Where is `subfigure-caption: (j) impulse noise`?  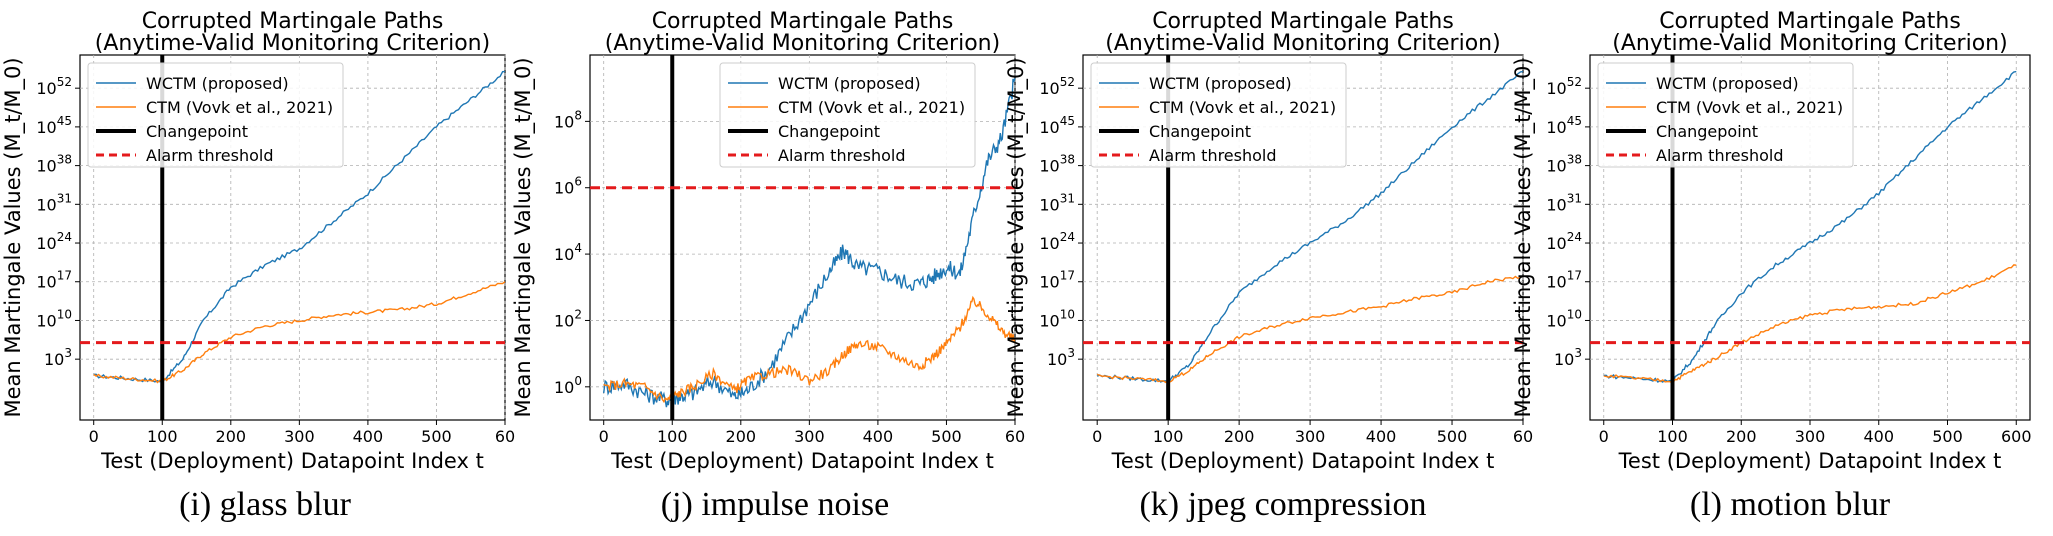
subfigure-caption: (j) impulse noise is located at coordinates (775, 504).